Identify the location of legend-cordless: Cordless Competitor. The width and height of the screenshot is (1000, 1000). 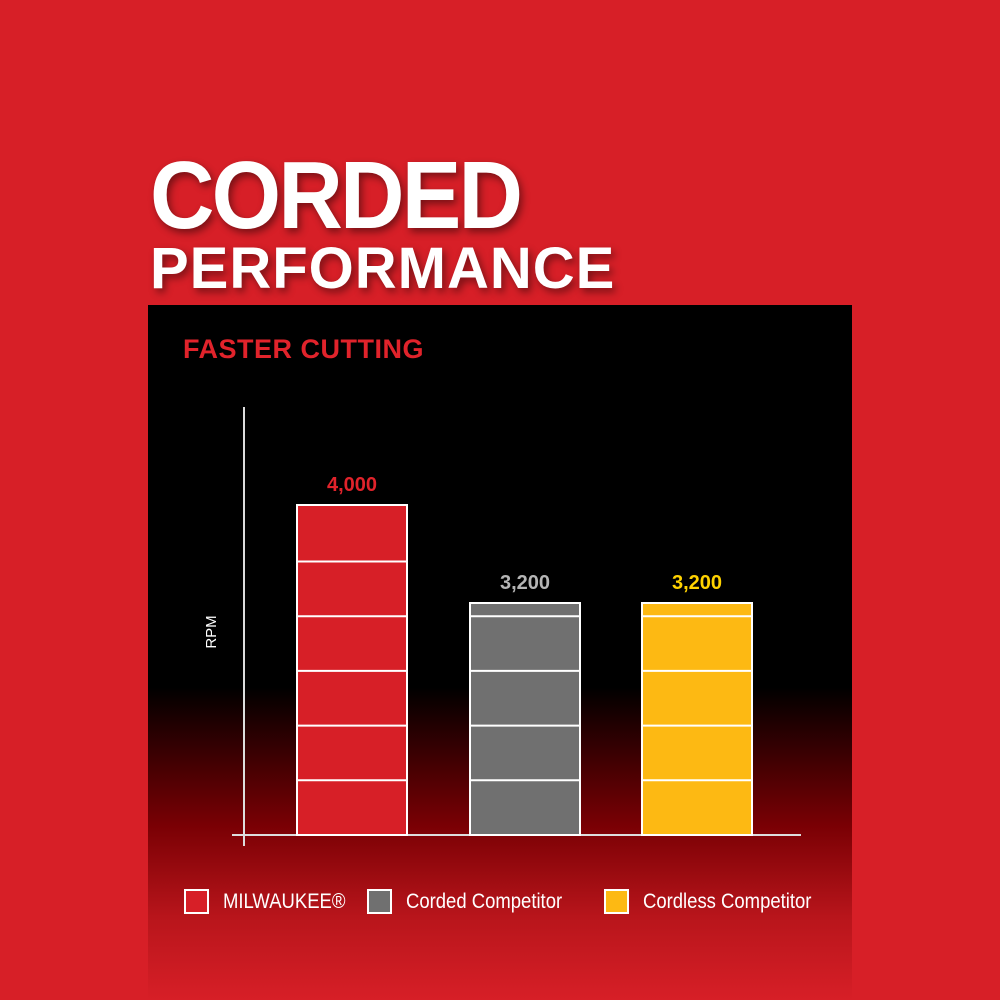
(719, 901).